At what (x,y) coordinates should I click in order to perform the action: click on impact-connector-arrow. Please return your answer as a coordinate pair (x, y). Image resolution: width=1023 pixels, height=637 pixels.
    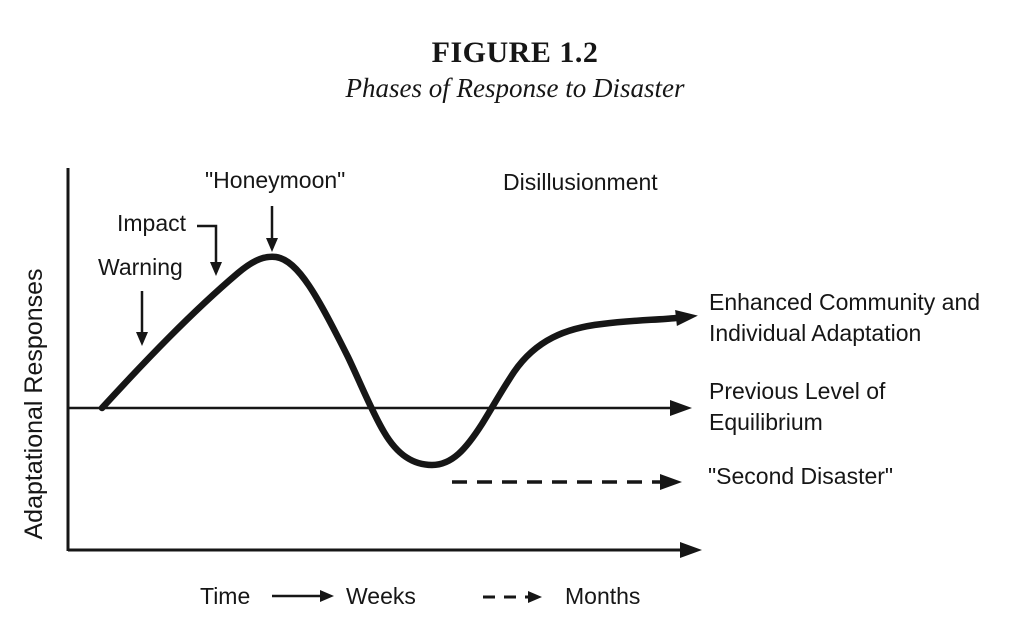
    Looking at the image, I should click on (209, 250).